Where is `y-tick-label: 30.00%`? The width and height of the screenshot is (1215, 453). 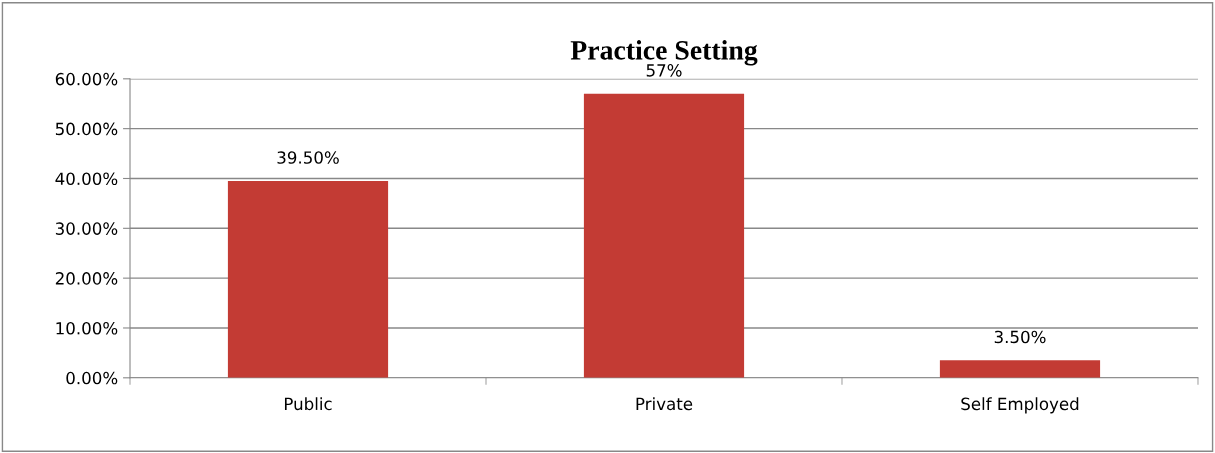 y-tick-label: 30.00% is located at coordinates (86, 228).